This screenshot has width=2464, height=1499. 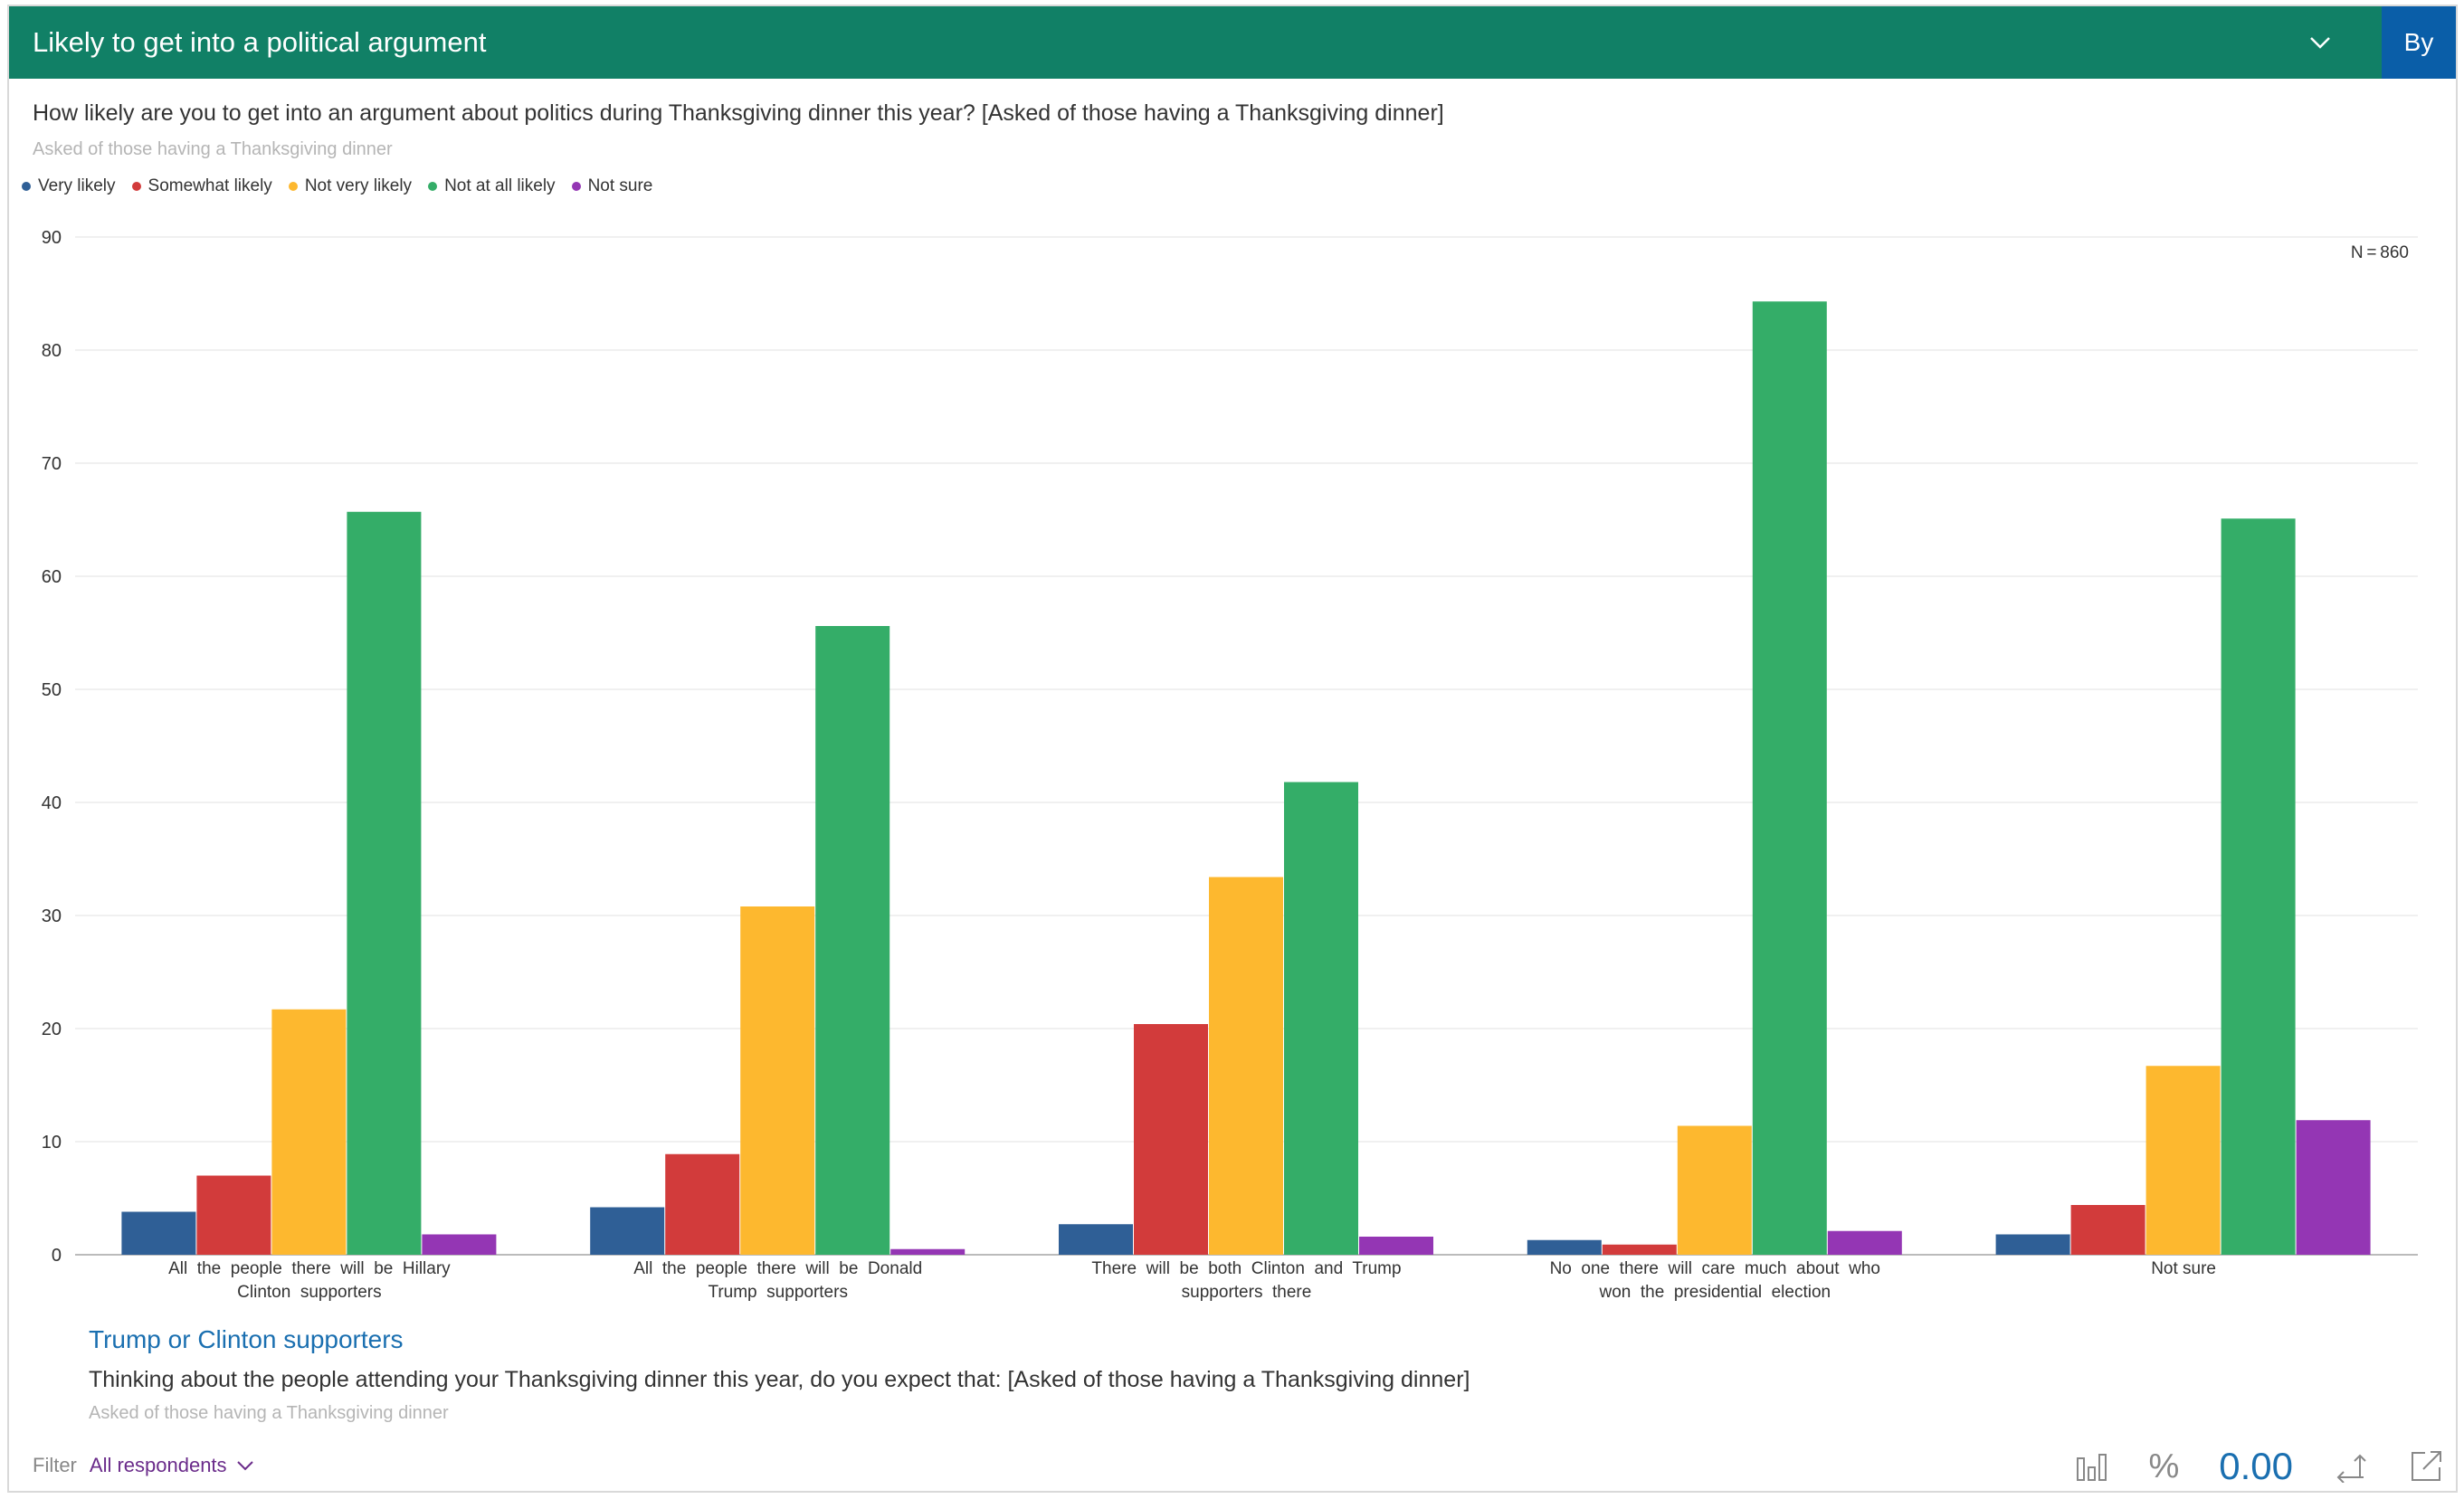 I want to click on legend-item-not-sure: Not sure, so click(x=612, y=186).